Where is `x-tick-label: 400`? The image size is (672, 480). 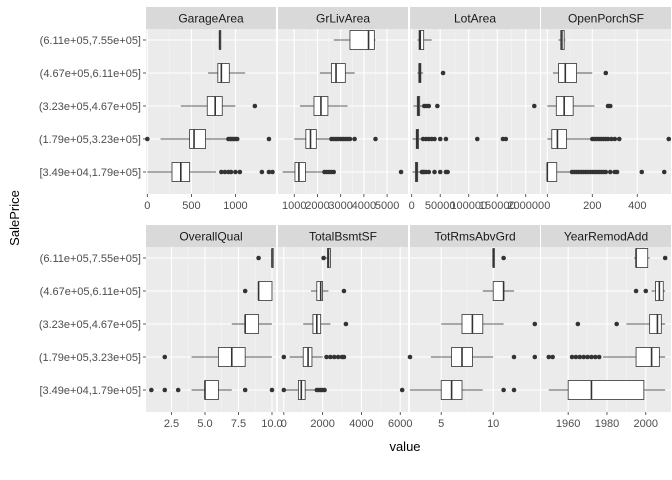
x-tick-label: 400 is located at coordinates (637, 206).